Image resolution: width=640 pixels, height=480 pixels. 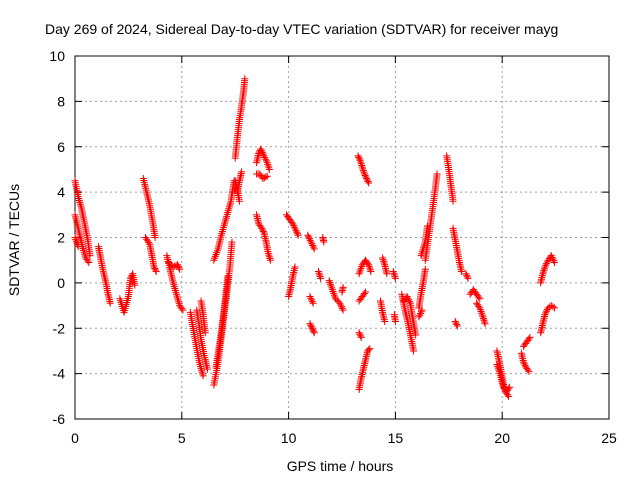 What do you see at coordinates (61, 283) in the screenshot?
I see `y-tick-label: 0` at bounding box center [61, 283].